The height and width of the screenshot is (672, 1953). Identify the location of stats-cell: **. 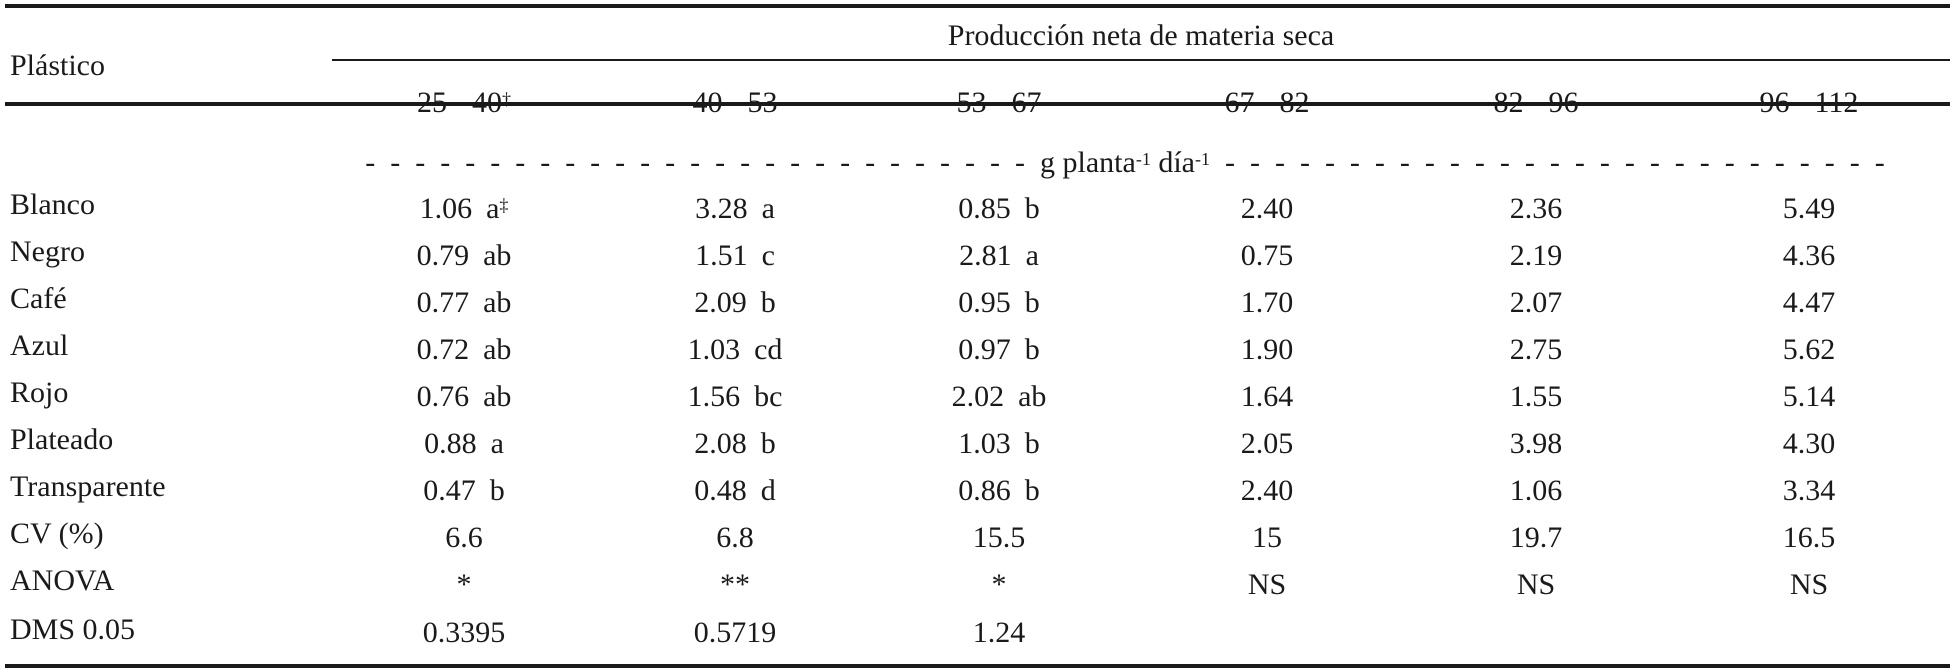
(735, 585).